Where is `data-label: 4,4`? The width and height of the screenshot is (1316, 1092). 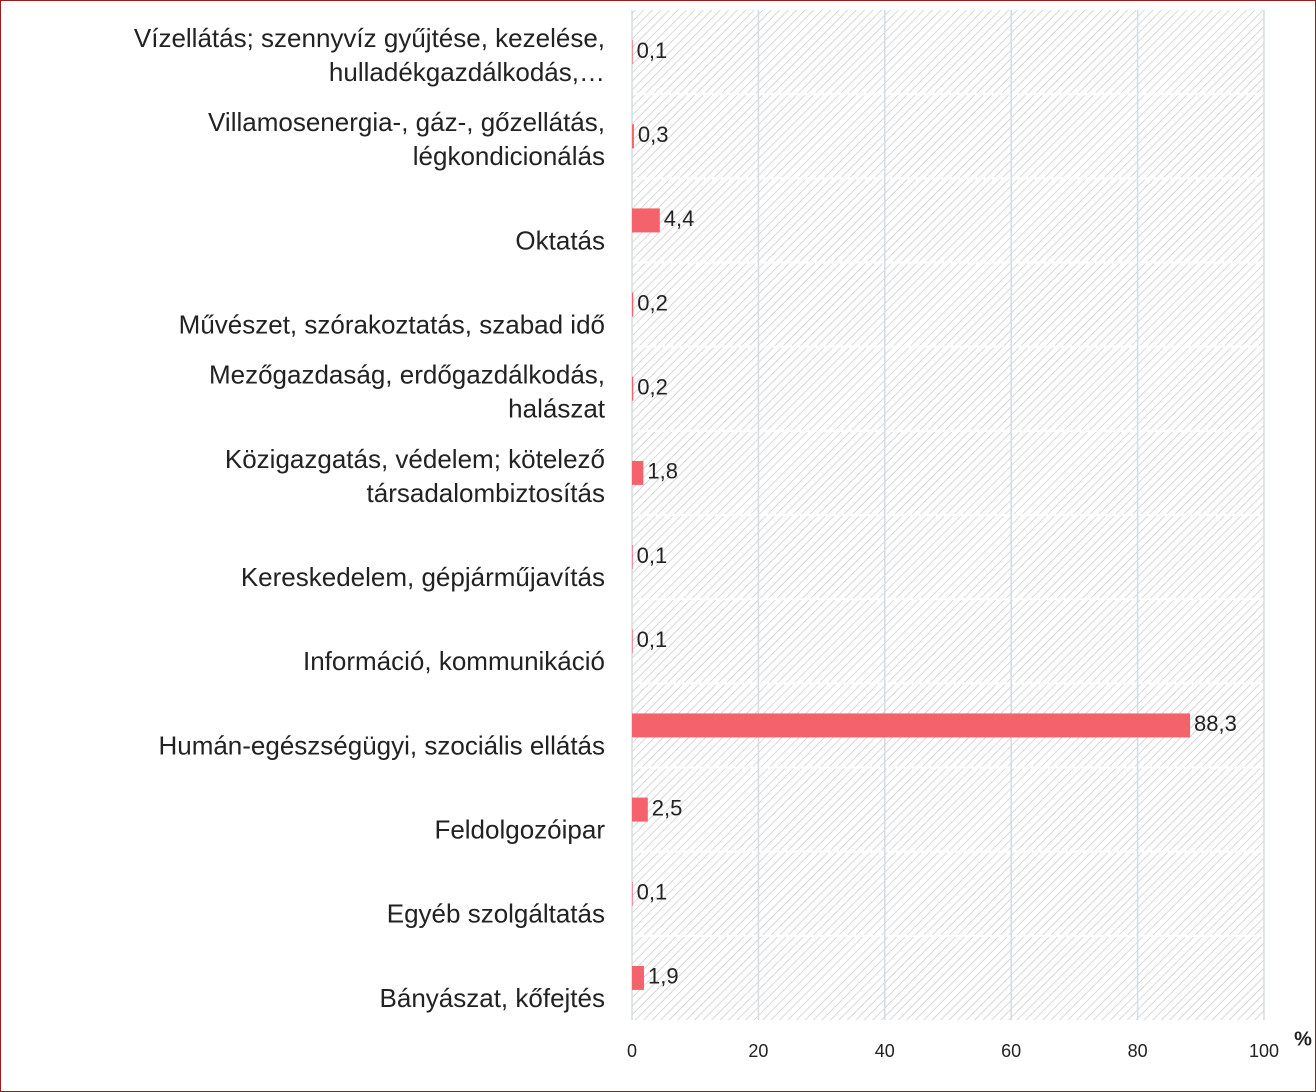 data-label: 4,4 is located at coordinates (679, 218).